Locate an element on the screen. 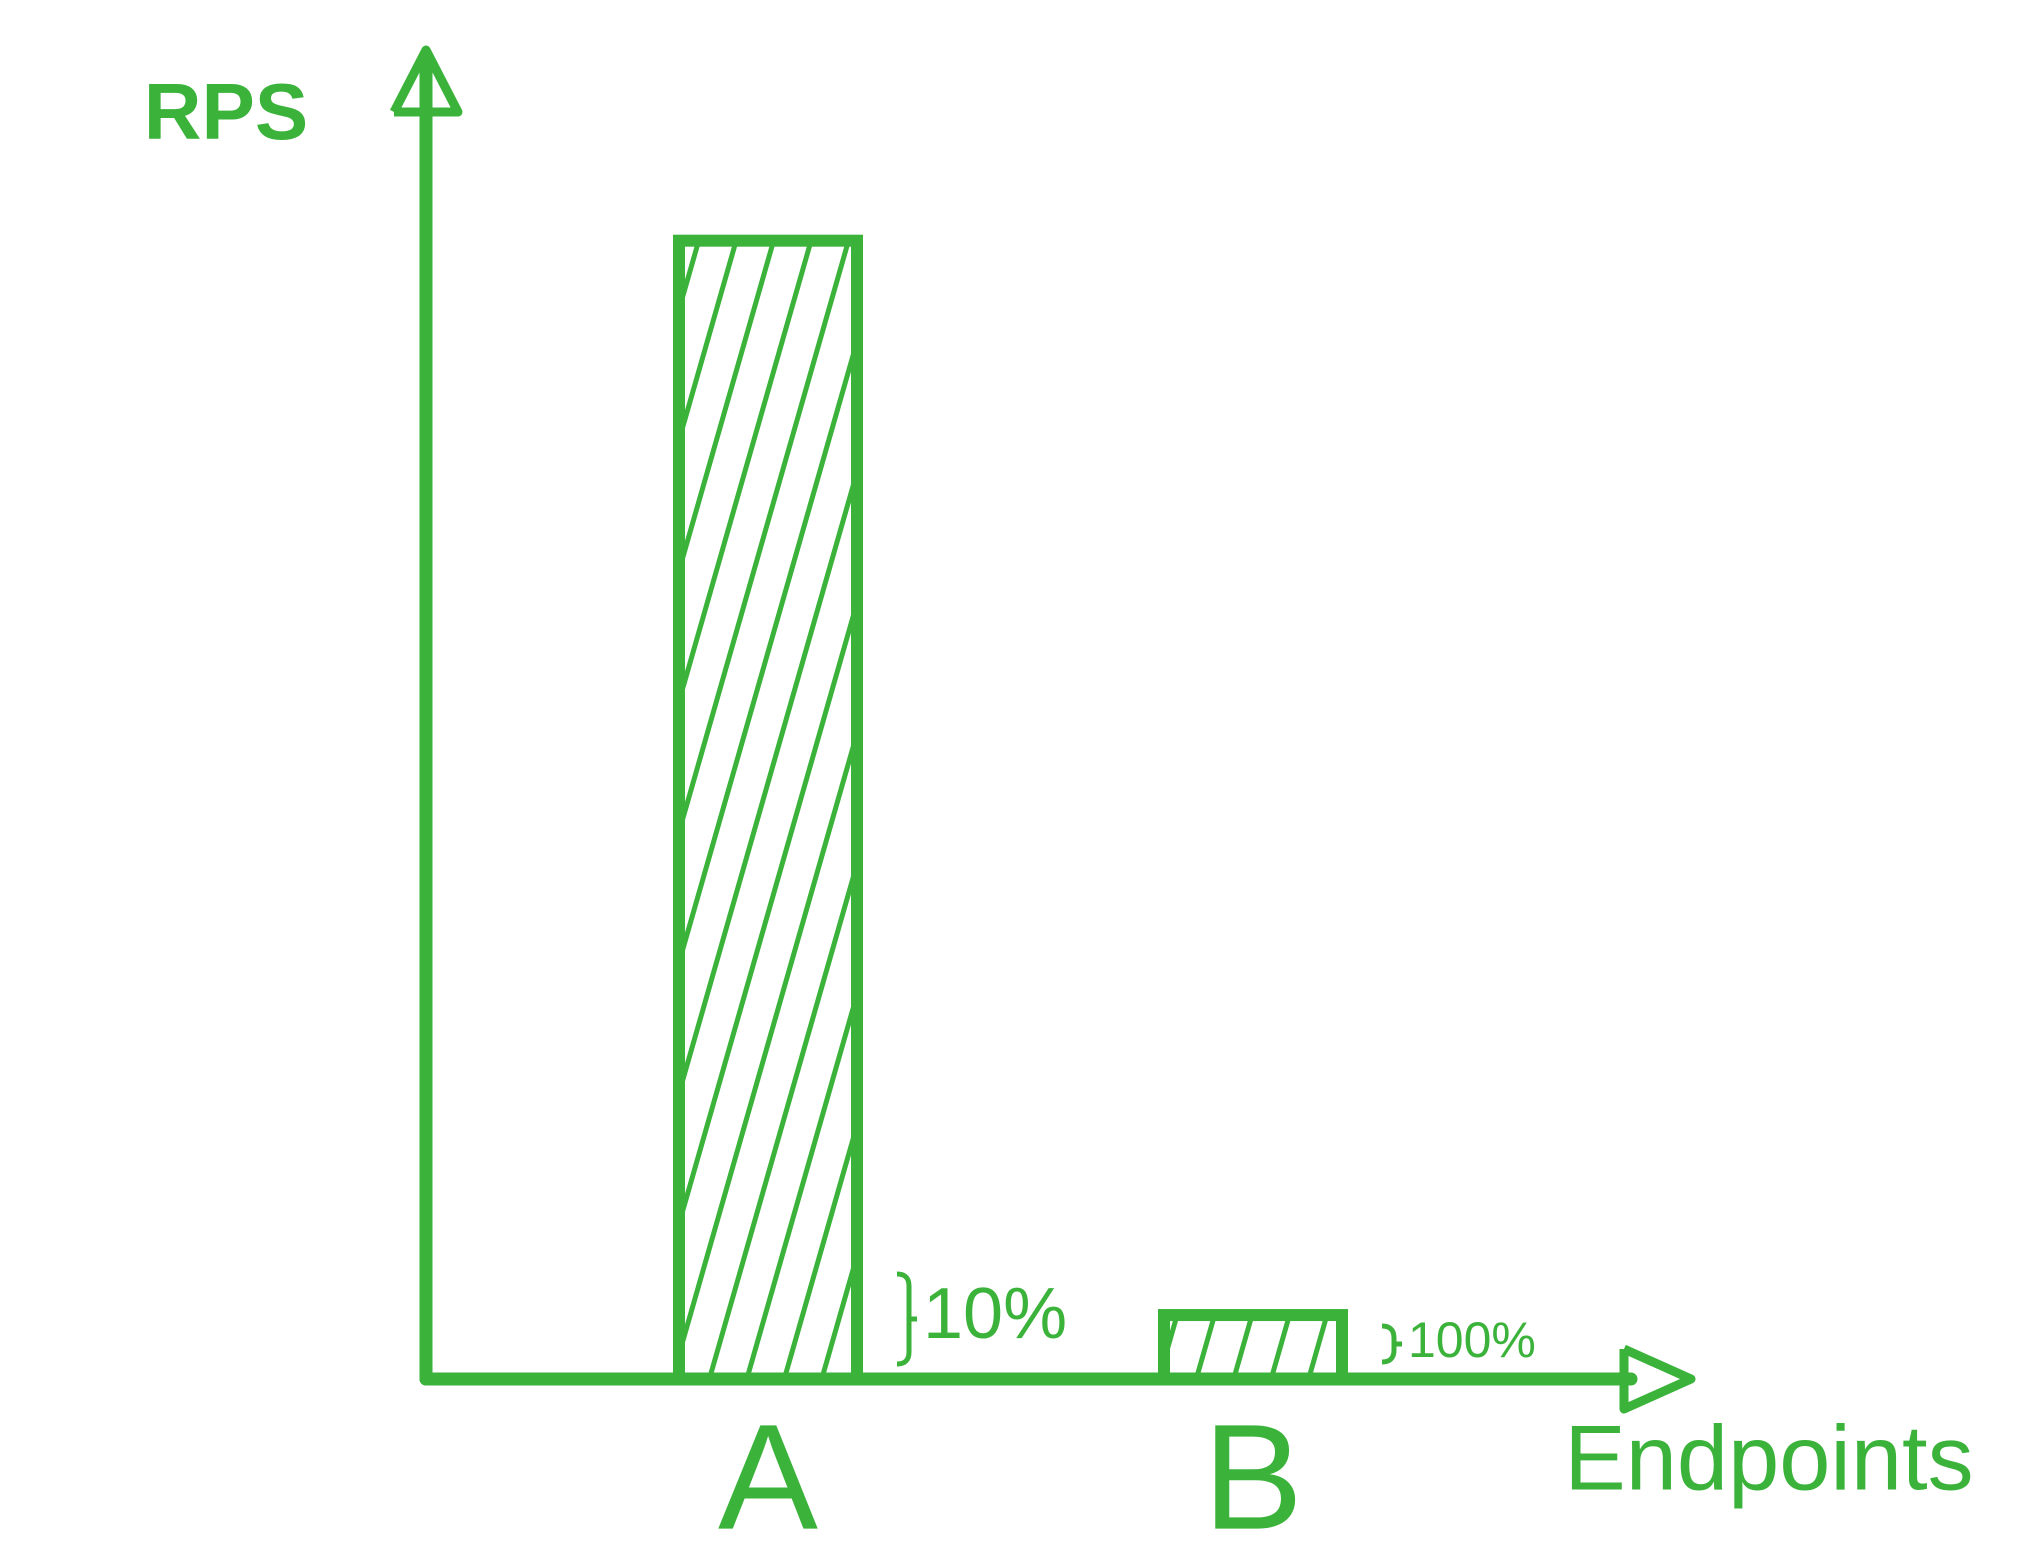 This screenshot has width=2022, height=1566. x-tick-label: B is located at coordinates (1253, 1477).